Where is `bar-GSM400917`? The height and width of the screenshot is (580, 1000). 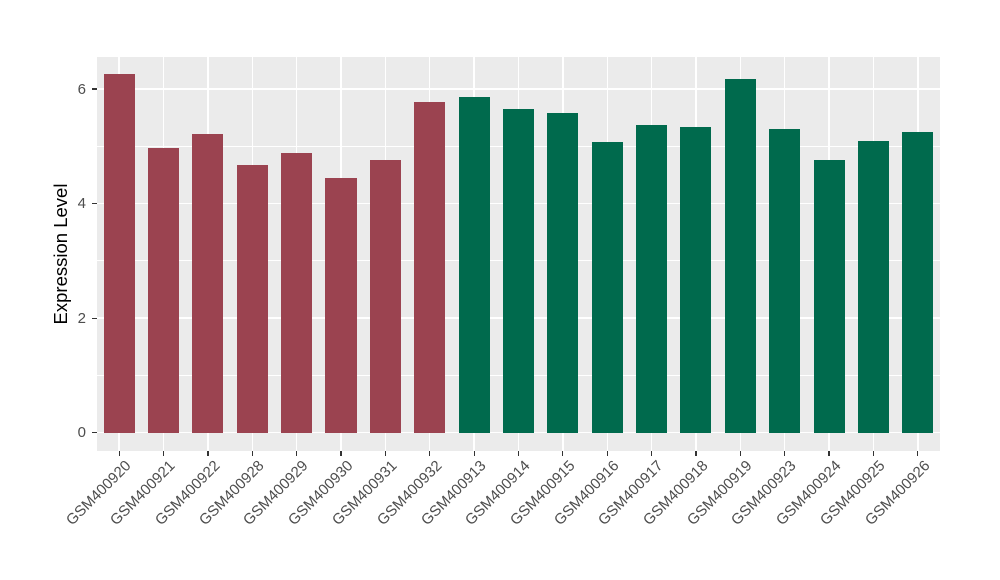 bar-GSM400917 is located at coordinates (652, 278).